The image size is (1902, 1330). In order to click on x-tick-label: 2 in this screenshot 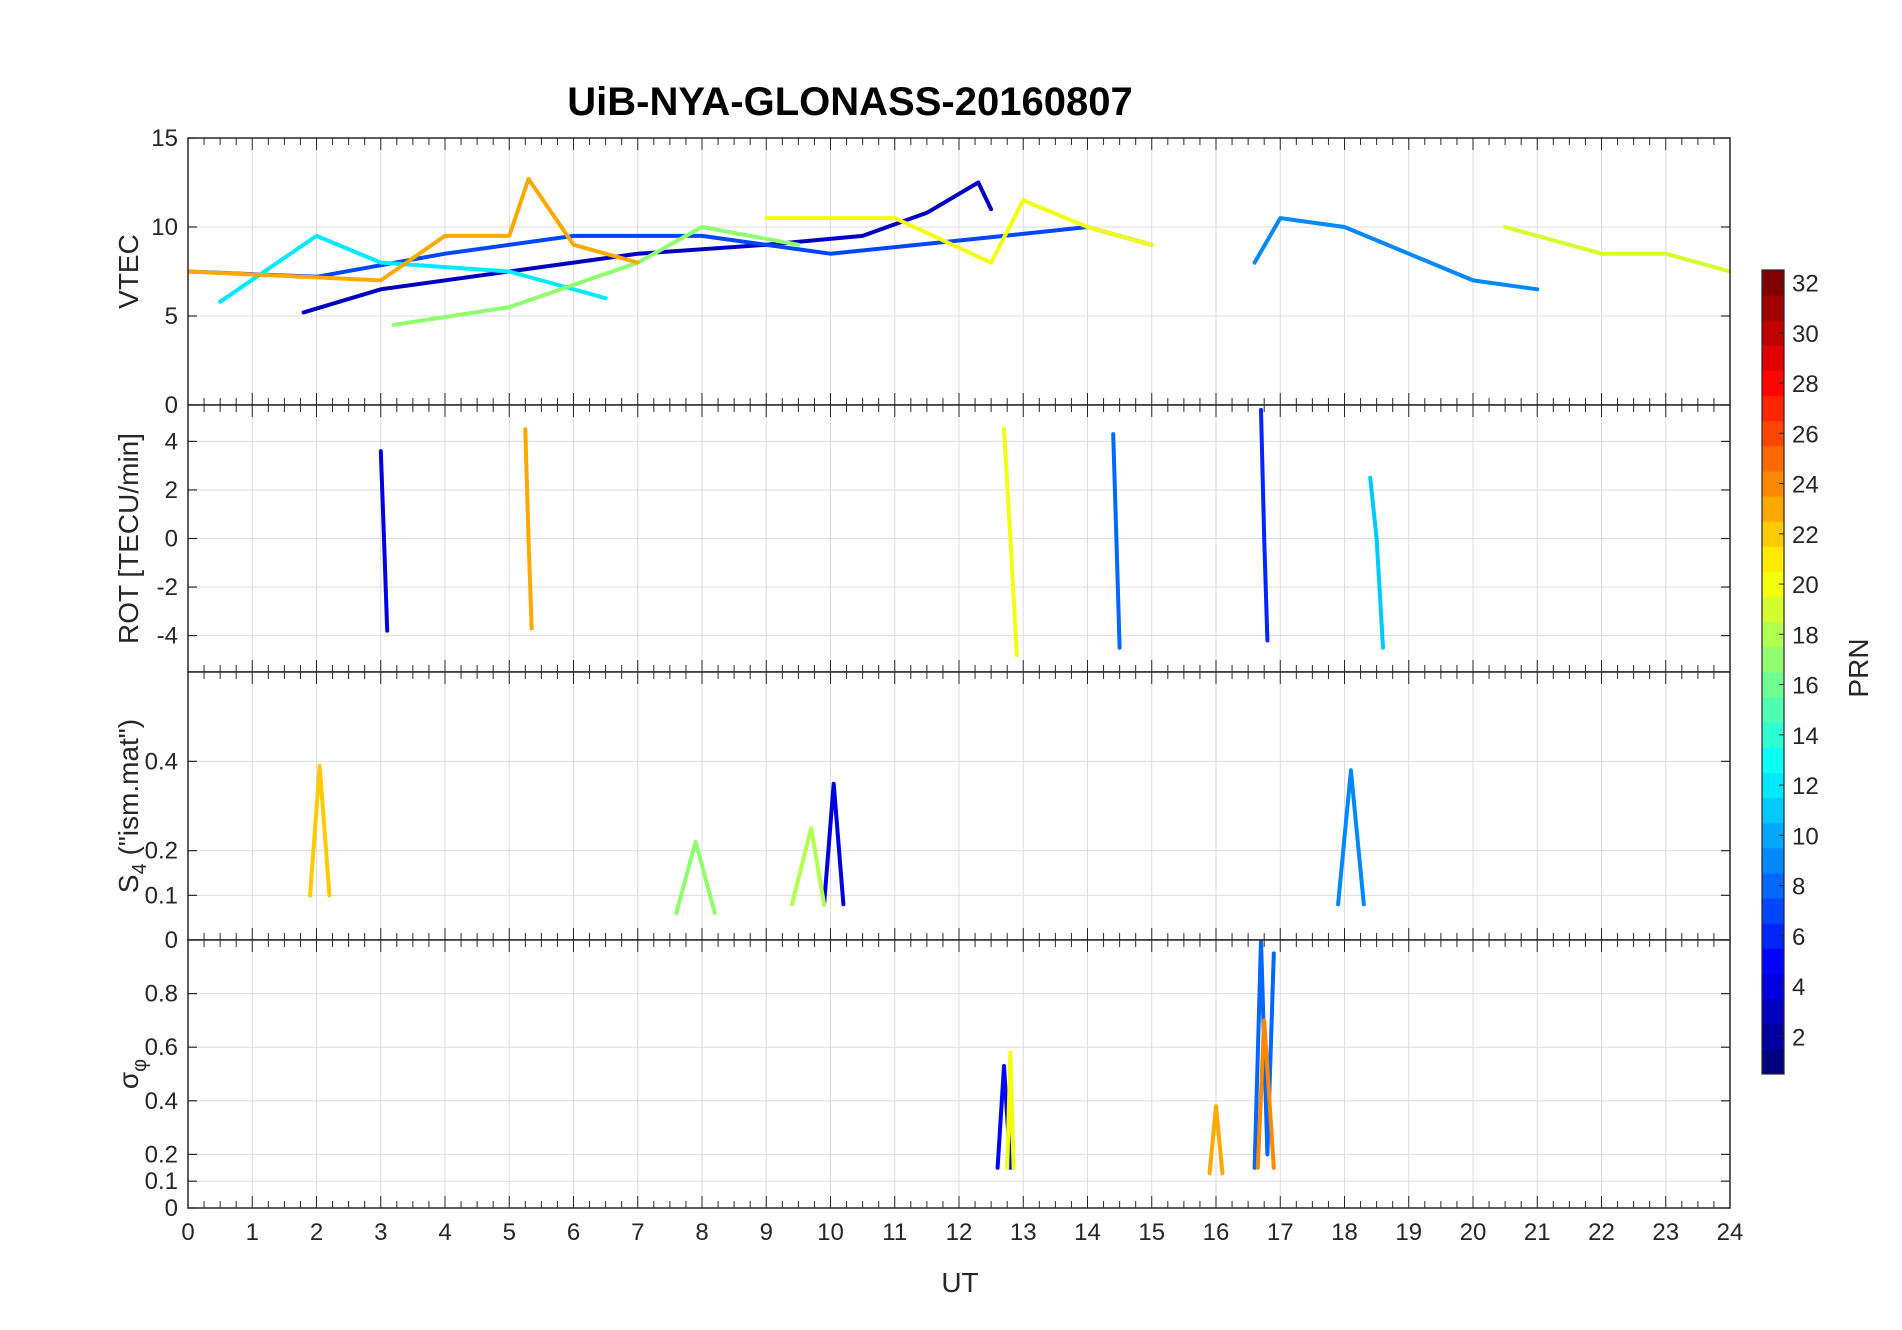, I will do `click(316, 1232)`.